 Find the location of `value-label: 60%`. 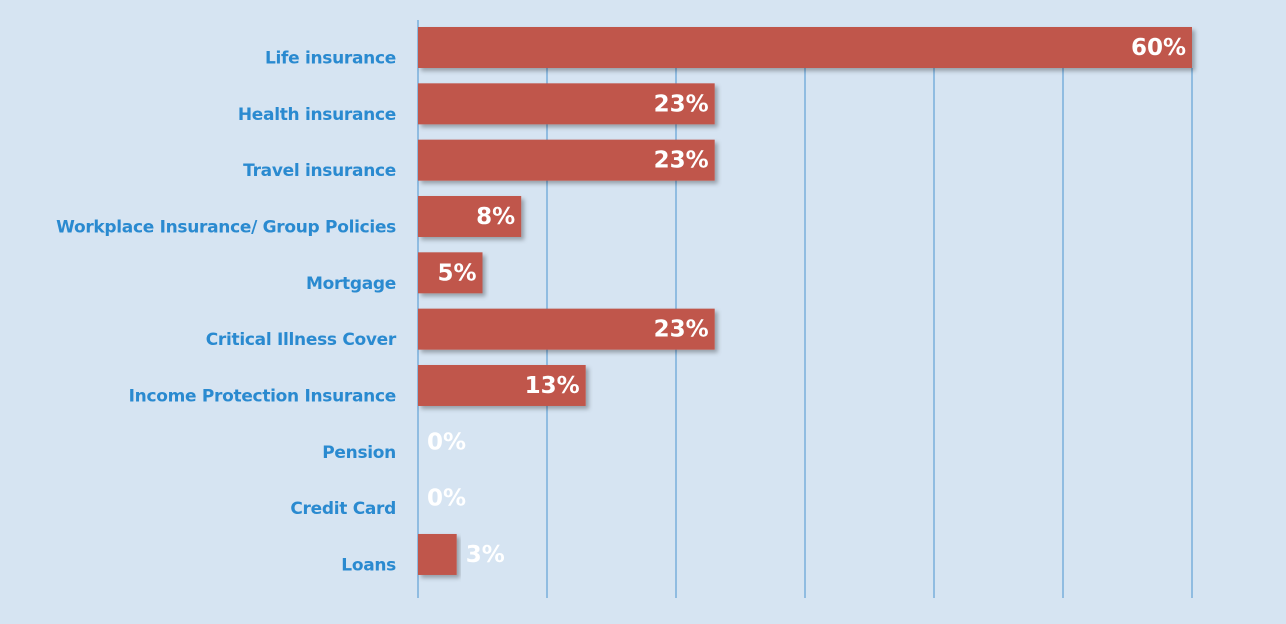

value-label: 60% is located at coordinates (1158, 48).